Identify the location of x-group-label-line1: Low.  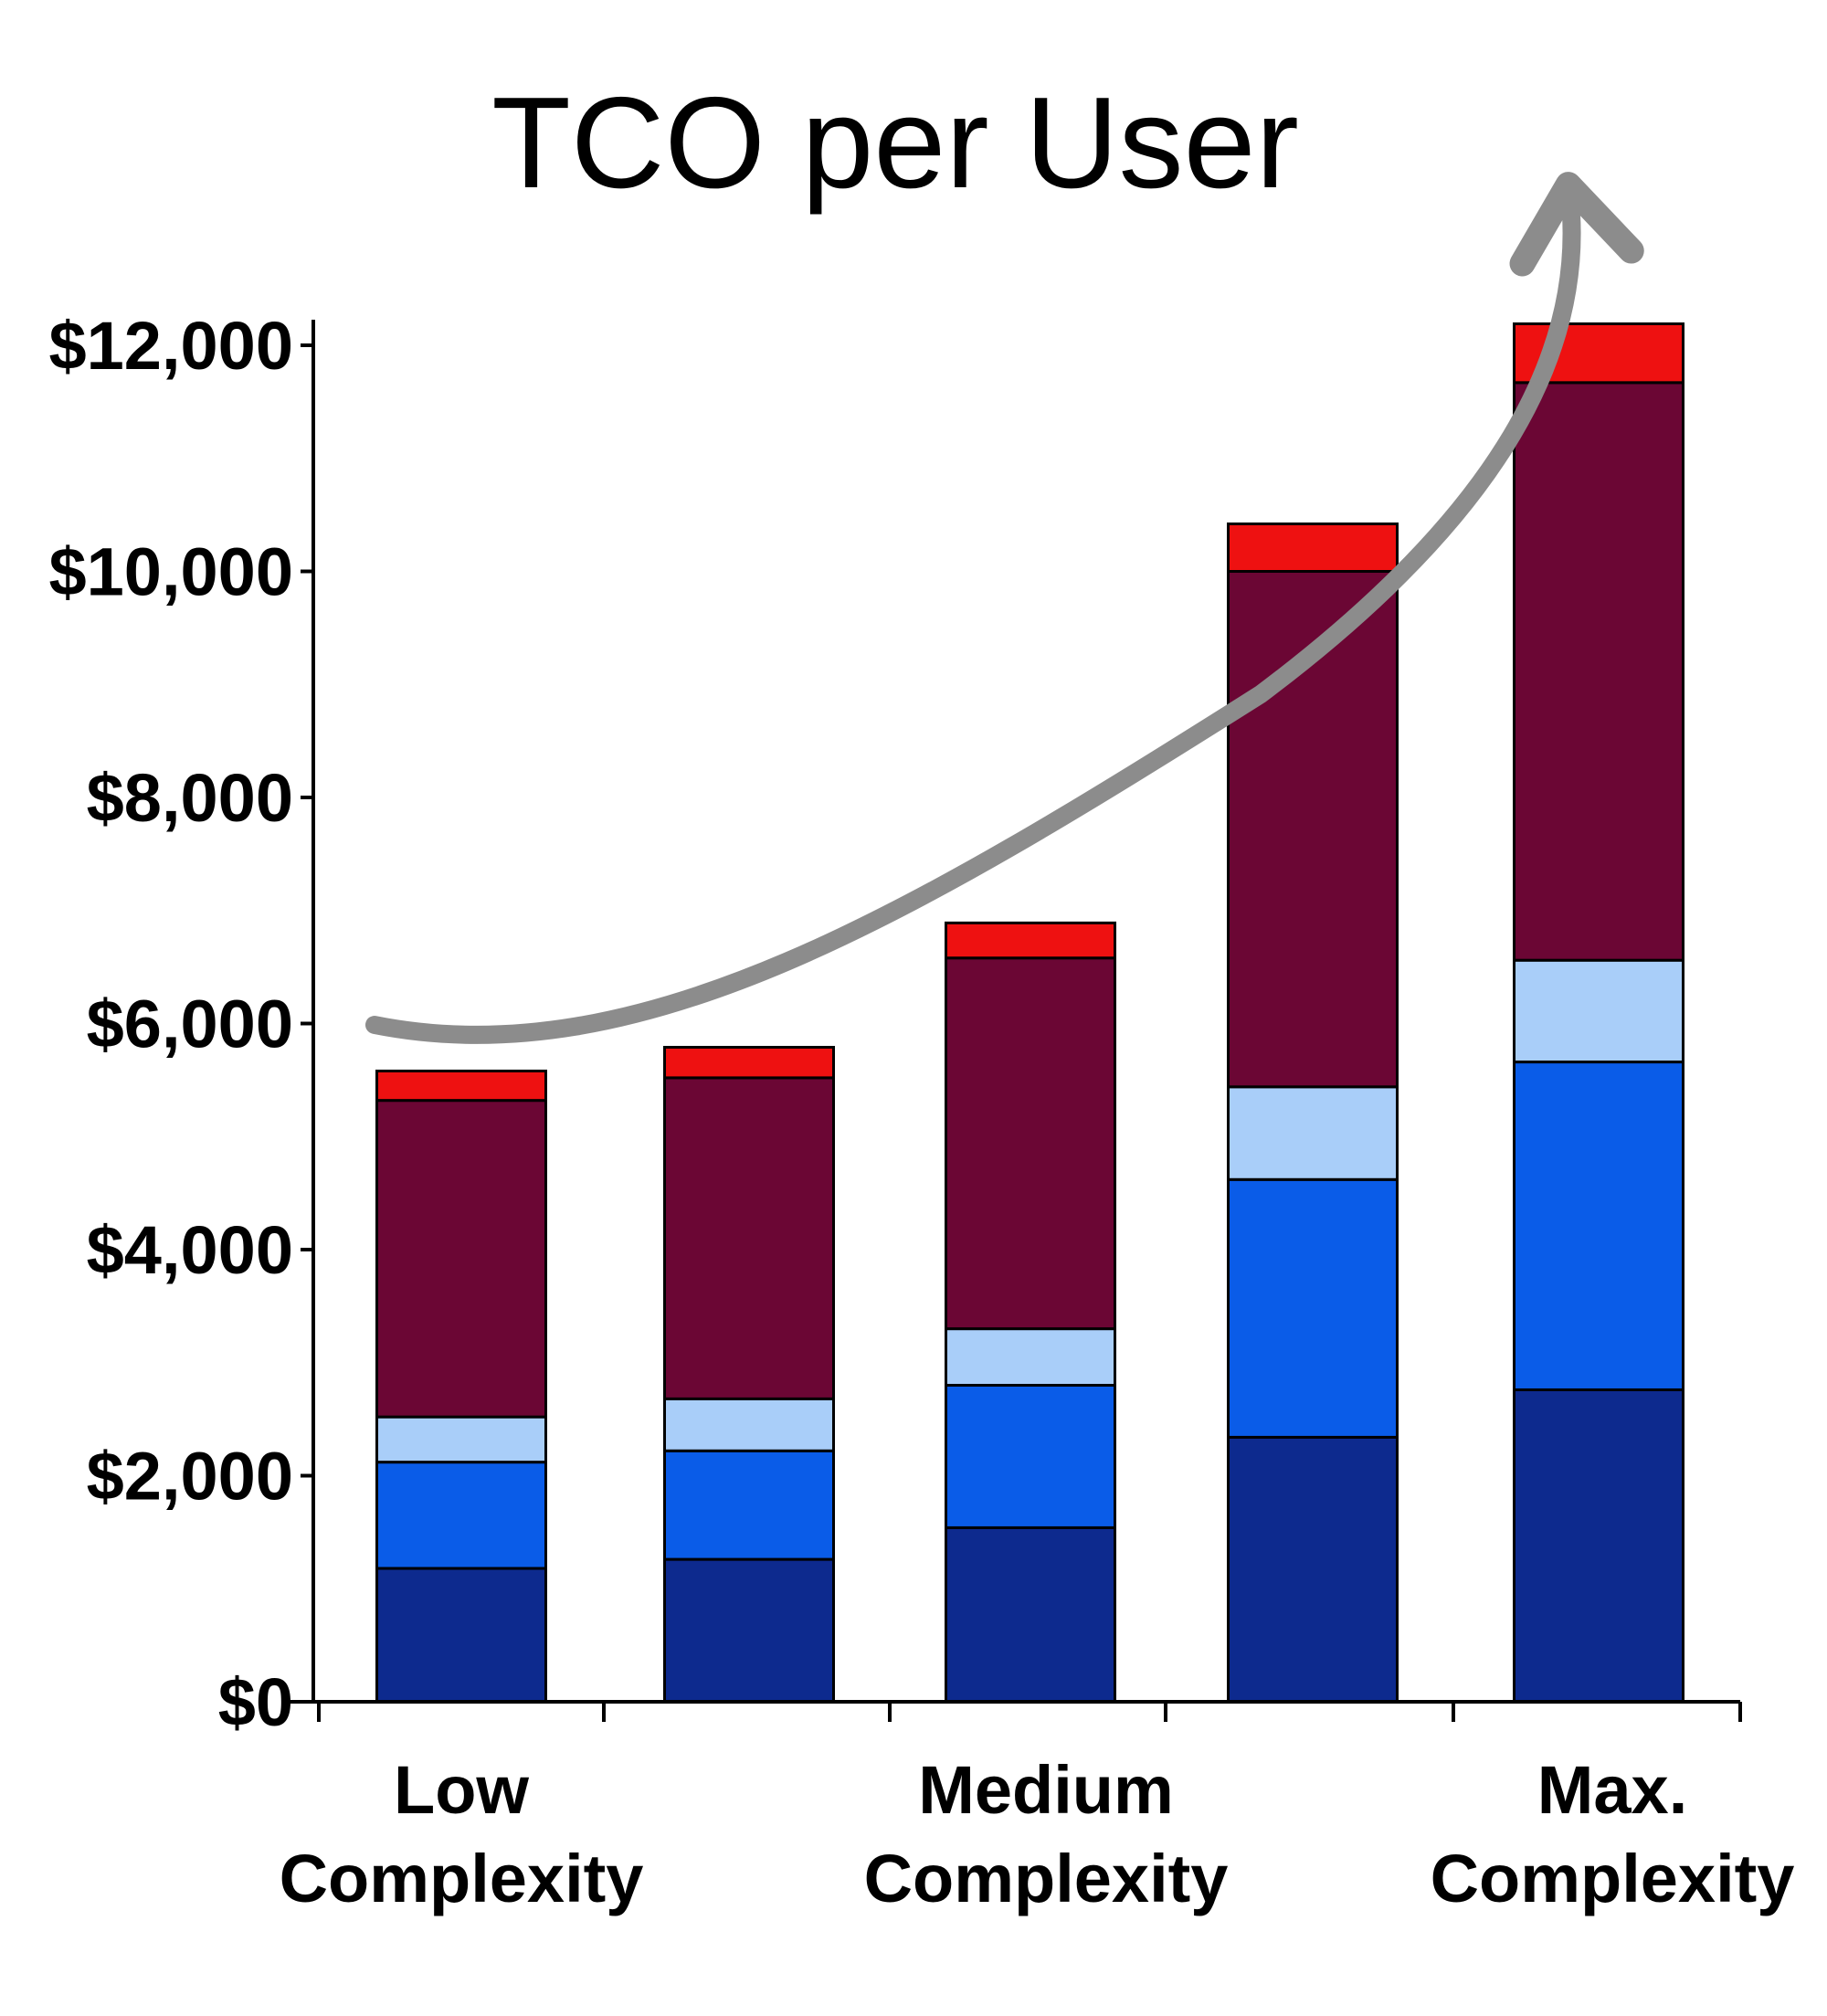
(461, 1790).